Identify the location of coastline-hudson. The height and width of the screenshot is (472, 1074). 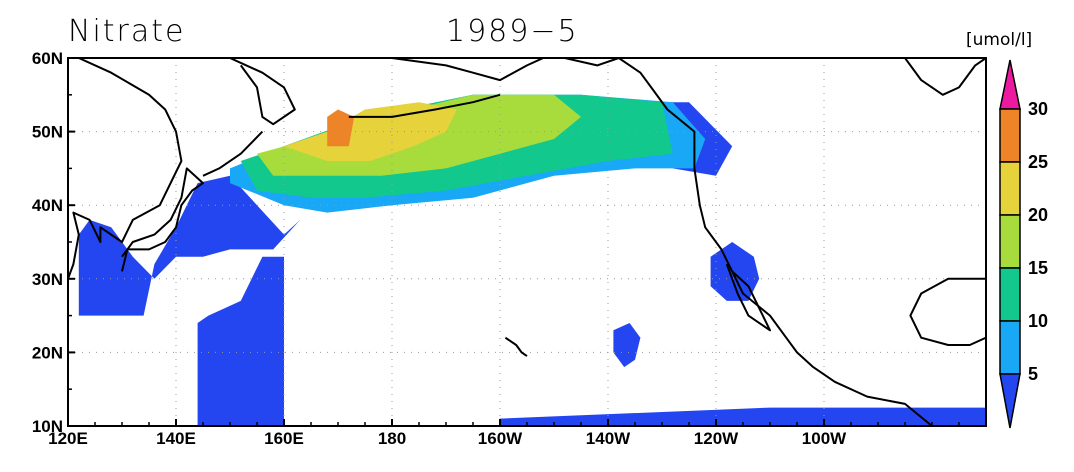
(945, 77).